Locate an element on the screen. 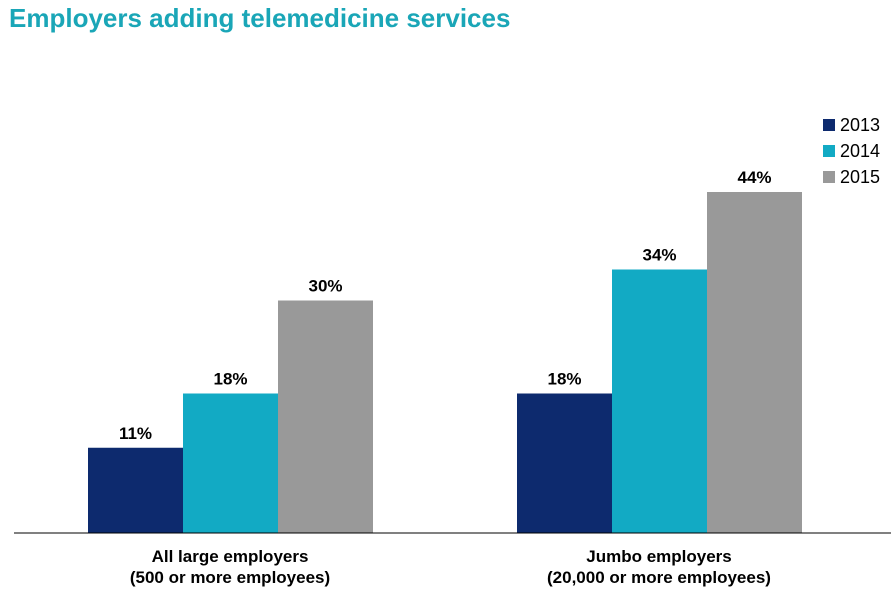 This screenshot has width=891, height=595. legend-swatch-2014 is located at coordinates (829, 151).